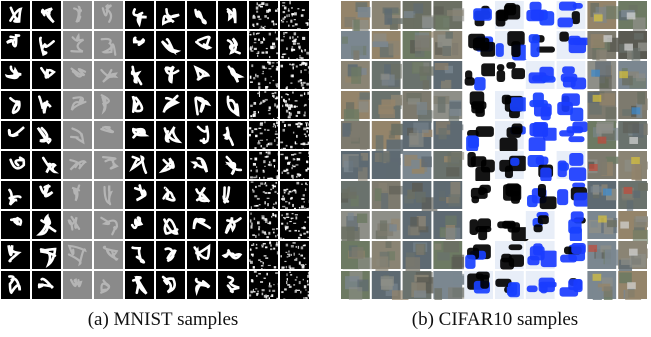 The height and width of the screenshot is (337, 651). I want to click on cifar-caption: (b) CIFAR10 samples, so click(495, 319).